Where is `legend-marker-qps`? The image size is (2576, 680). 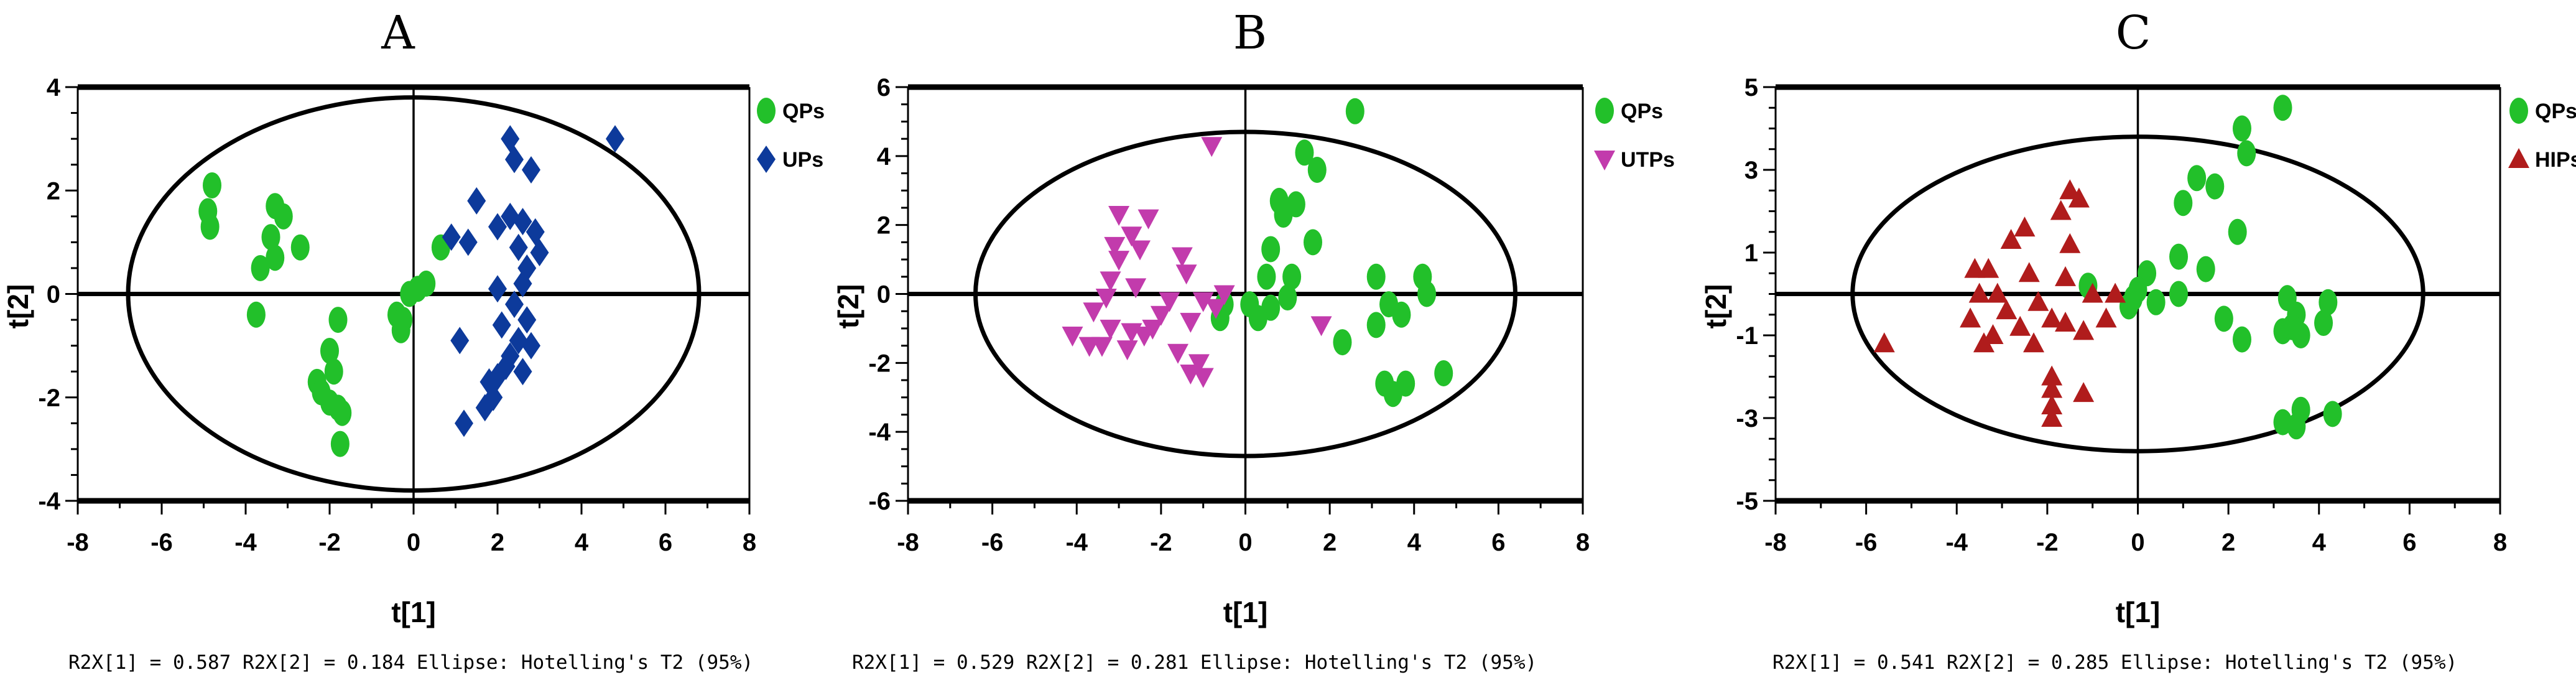 legend-marker-qps is located at coordinates (2519, 111).